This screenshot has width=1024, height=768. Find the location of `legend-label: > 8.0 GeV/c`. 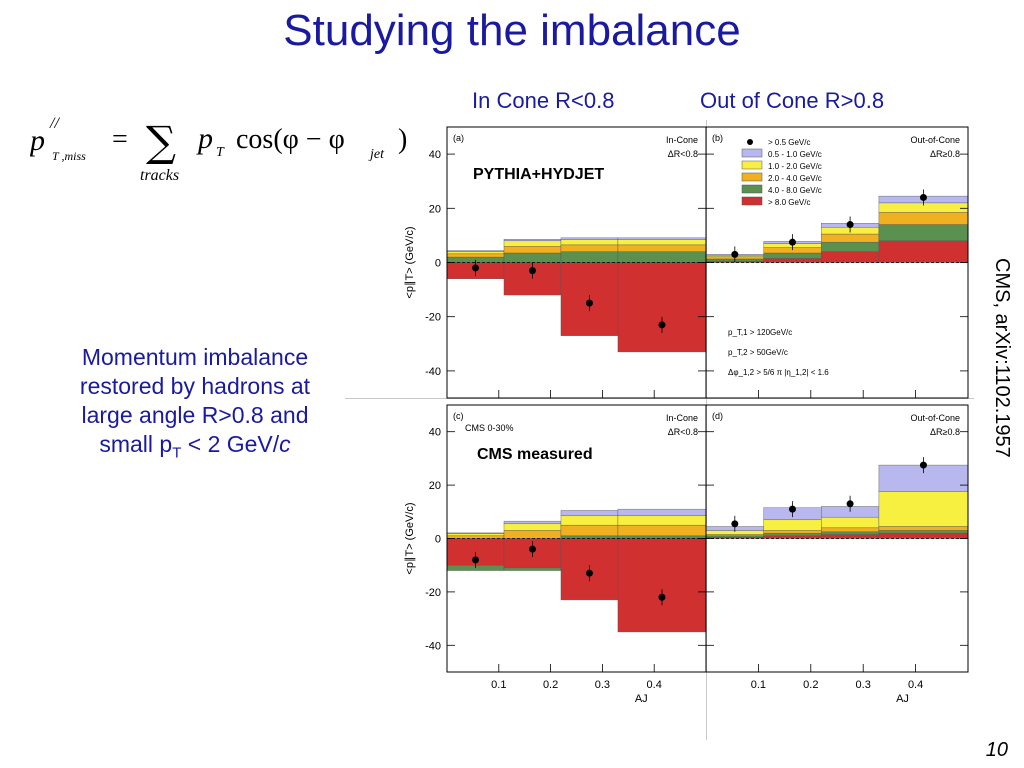

legend-label: > 8.0 GeV/c is located at coordinates (789, 202).